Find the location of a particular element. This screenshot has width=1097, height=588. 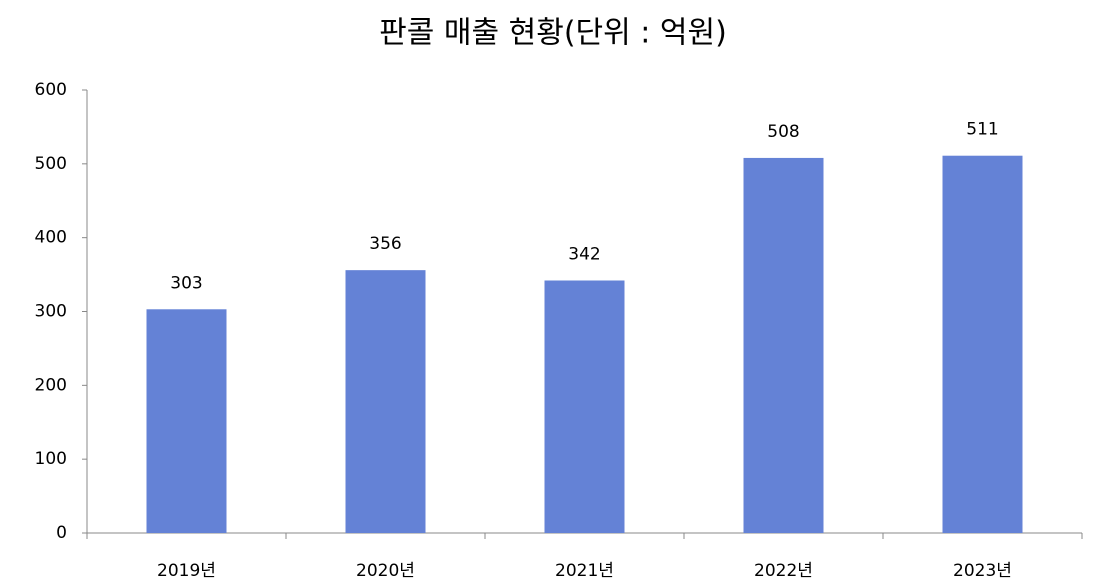

data-label: 342 is located at coordinates (584, 254).